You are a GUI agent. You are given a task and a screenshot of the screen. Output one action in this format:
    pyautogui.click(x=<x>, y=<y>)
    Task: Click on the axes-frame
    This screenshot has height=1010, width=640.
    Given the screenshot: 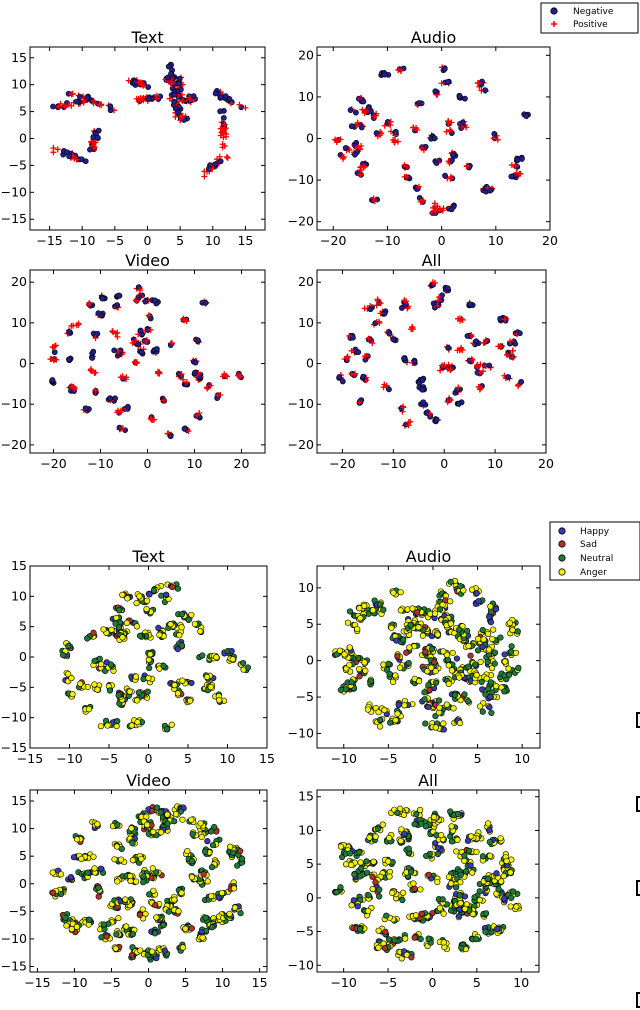 What is the action you would take?
    pyautogui.click(x=147, y=138)
    